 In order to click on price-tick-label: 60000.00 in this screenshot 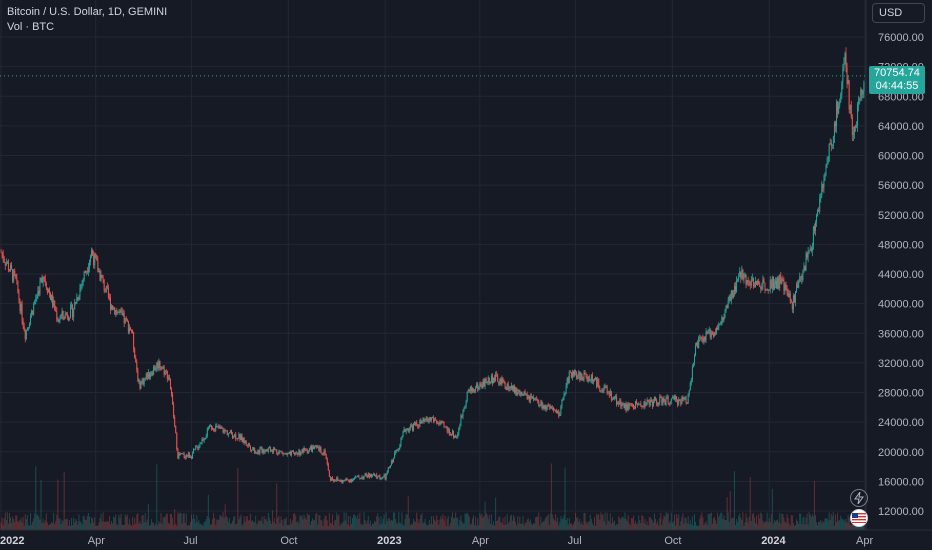, I will do `click(901, 157)`.